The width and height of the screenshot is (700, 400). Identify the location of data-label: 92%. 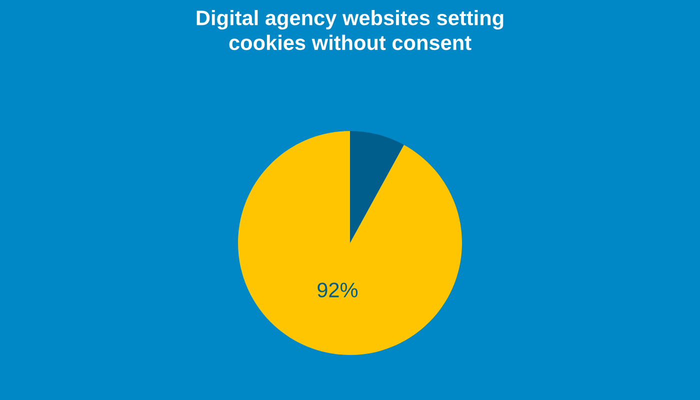
(338, 290).